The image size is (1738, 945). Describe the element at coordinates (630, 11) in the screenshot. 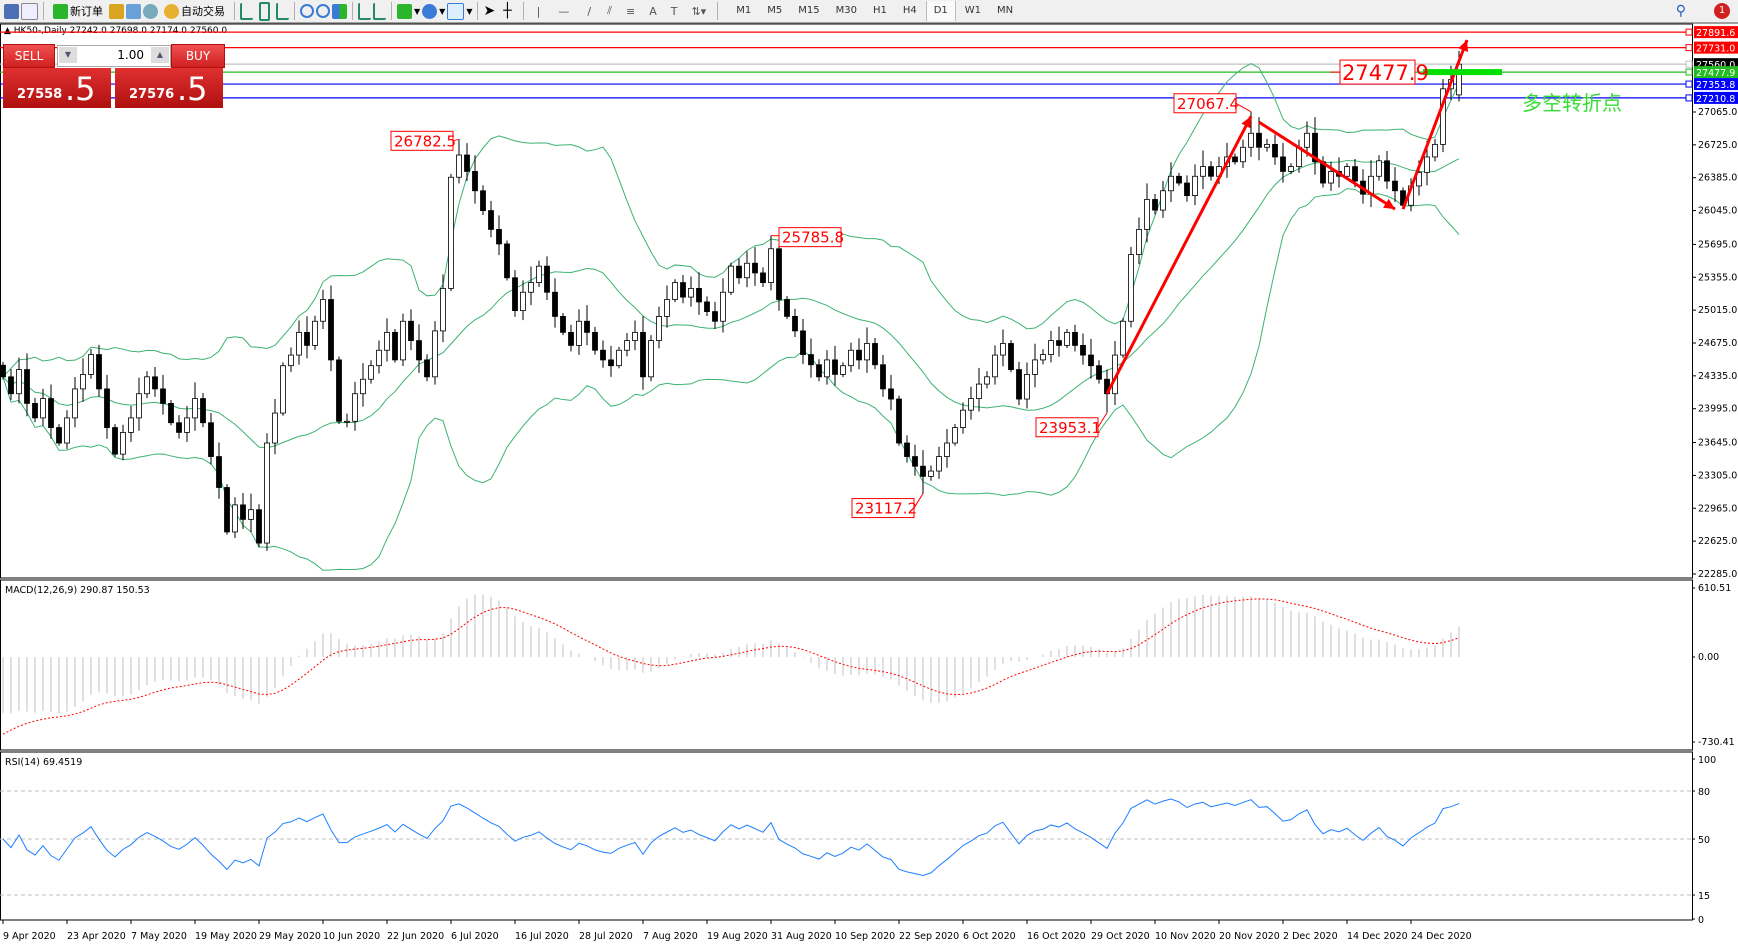

I see `fibonacci-icon: ≡` at that location.